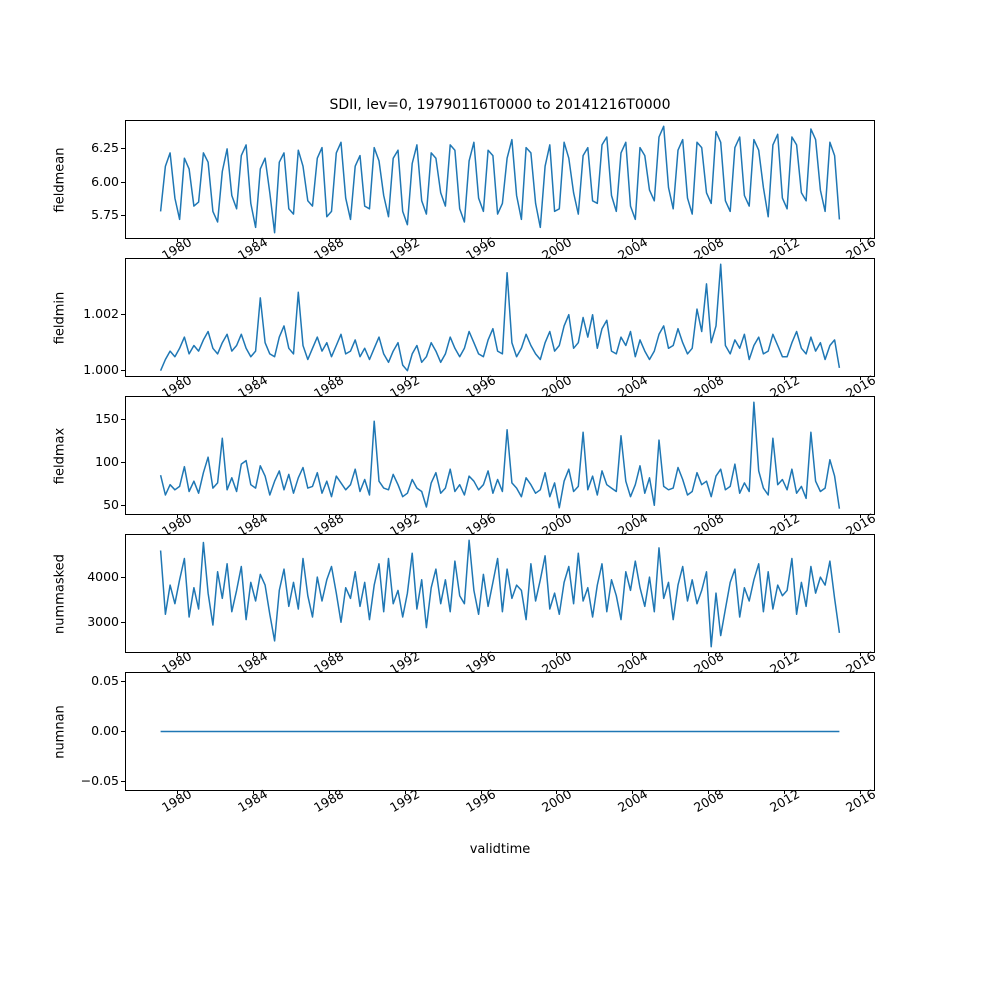 The width and height of the screenshot is (1000, 1000). Describe the element at coordinates (111, 504) in the screenshot. I see `y-tick-label: 50` at that location.